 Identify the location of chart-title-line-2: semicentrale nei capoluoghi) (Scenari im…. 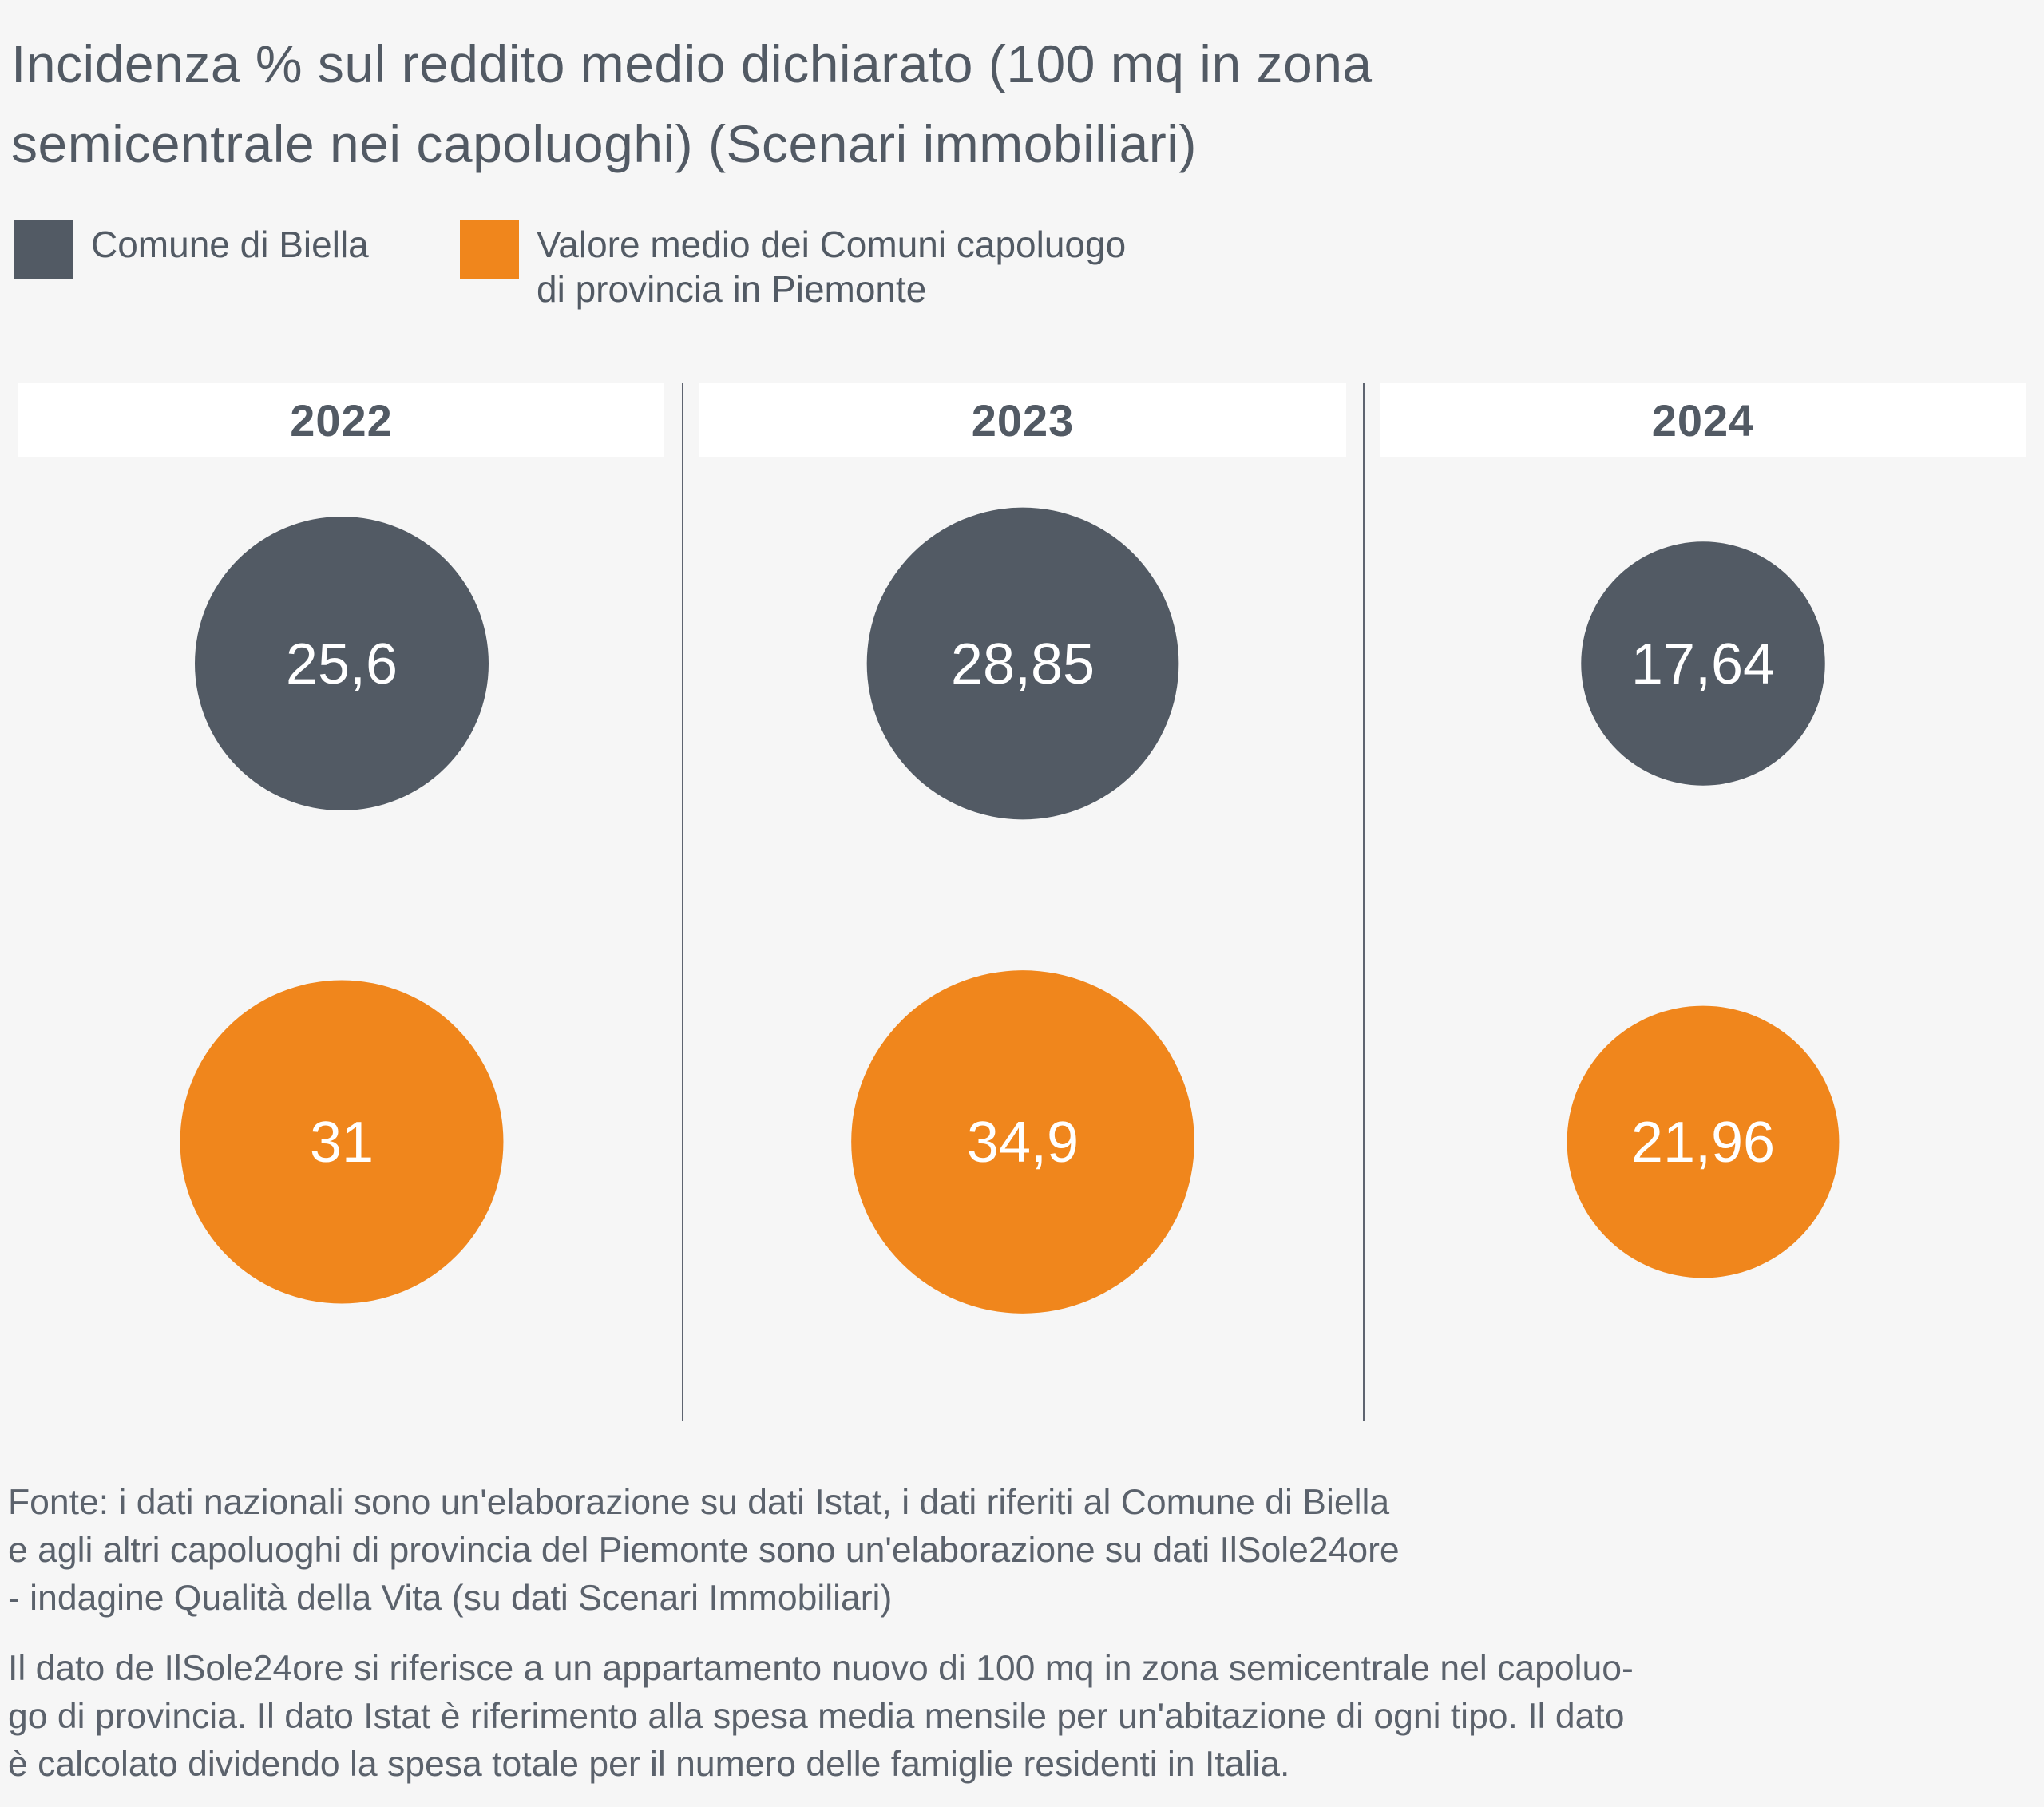
(604, 143).